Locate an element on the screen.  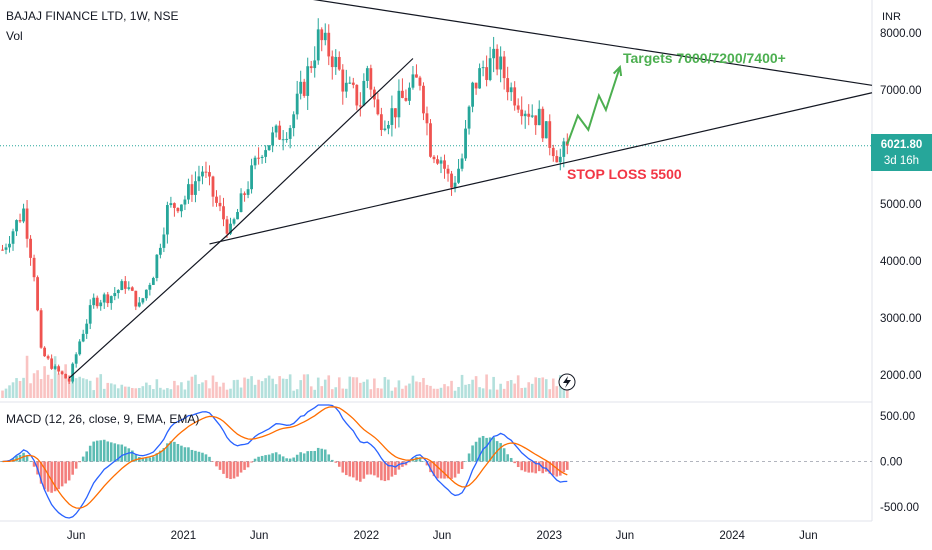
time-tick-label: Jun is located at coordinates (625, 536).